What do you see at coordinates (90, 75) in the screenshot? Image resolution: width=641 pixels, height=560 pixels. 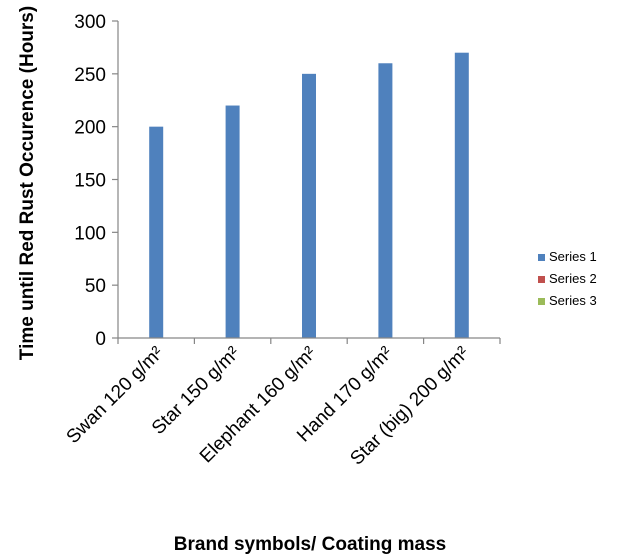 I see `y-tick-label: 250` at bounding box center [90, 75].